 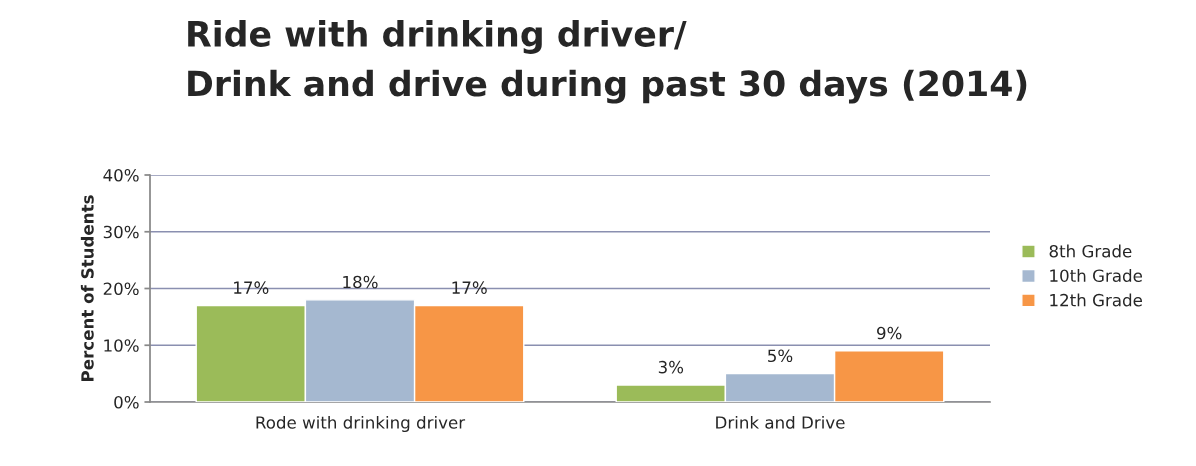 What do you see at coordinates (607, 62) in the screenshot?
I see `chart-title: Ride with drinking driver/ Drink and drive during past 30 days (2014)` at bounding box center [607, 62].